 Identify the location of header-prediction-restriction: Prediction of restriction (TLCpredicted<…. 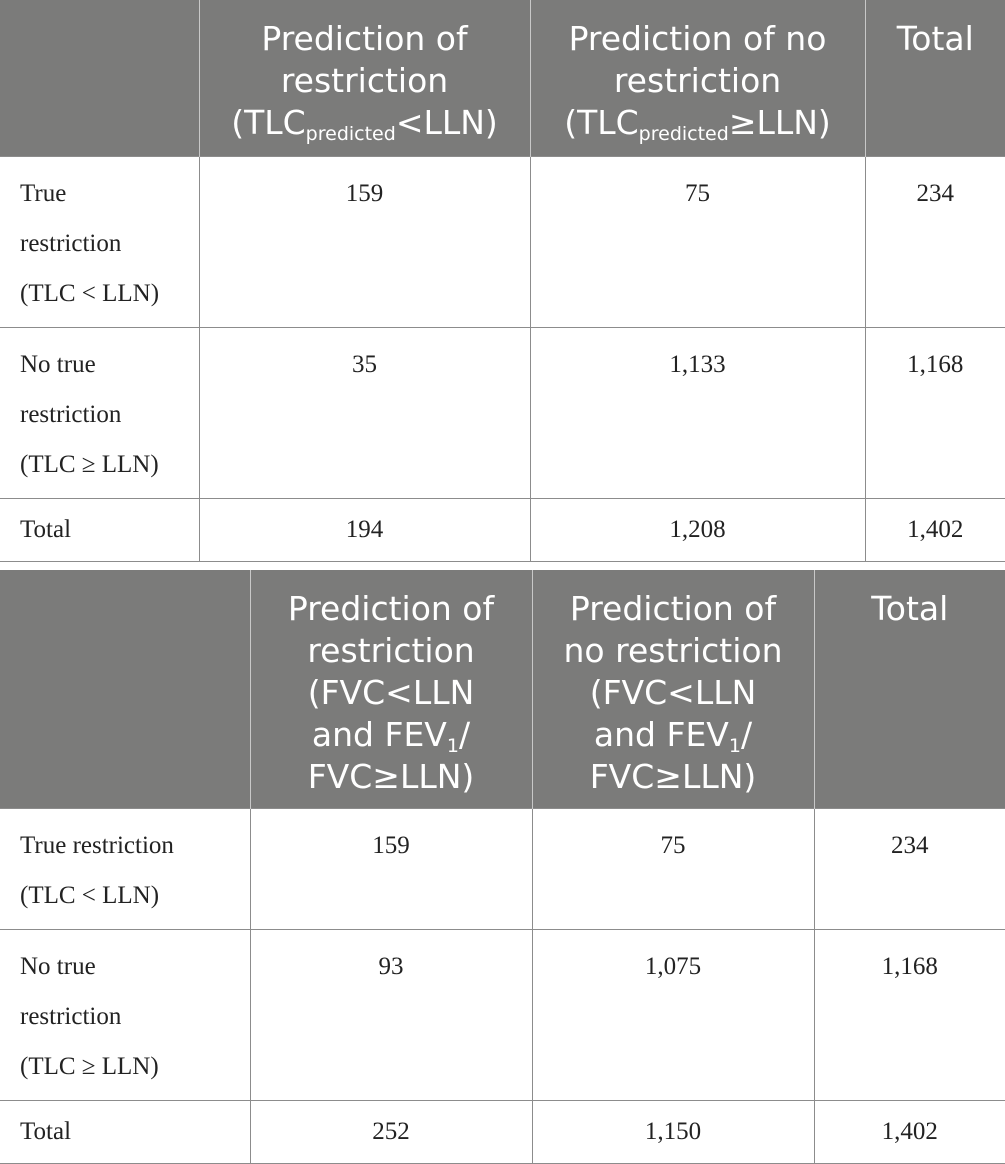
(364, 78).